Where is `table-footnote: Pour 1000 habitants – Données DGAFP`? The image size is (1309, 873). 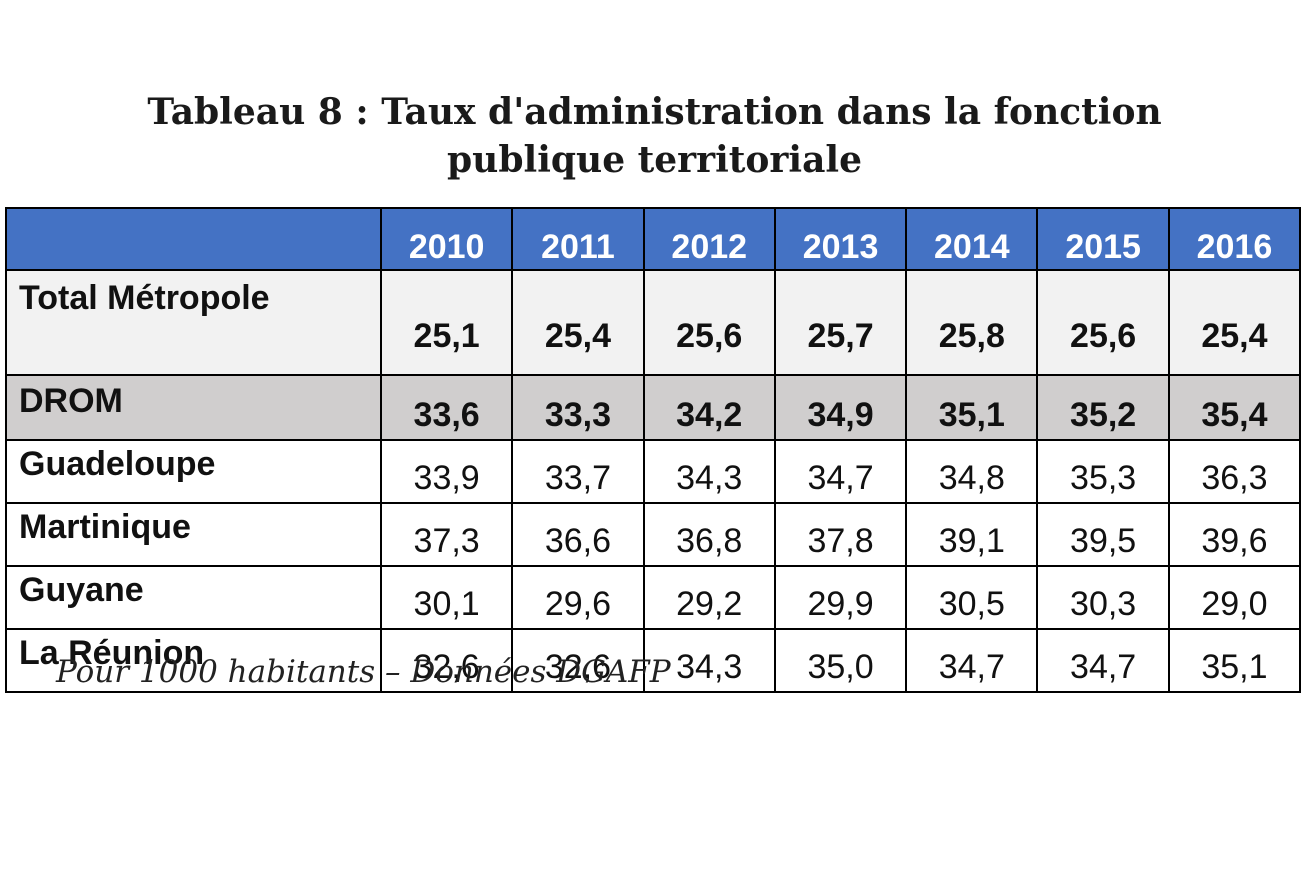 table-footnote: Pour 1000 habitants – Données DGAFP is located at coordinates (363, 672).